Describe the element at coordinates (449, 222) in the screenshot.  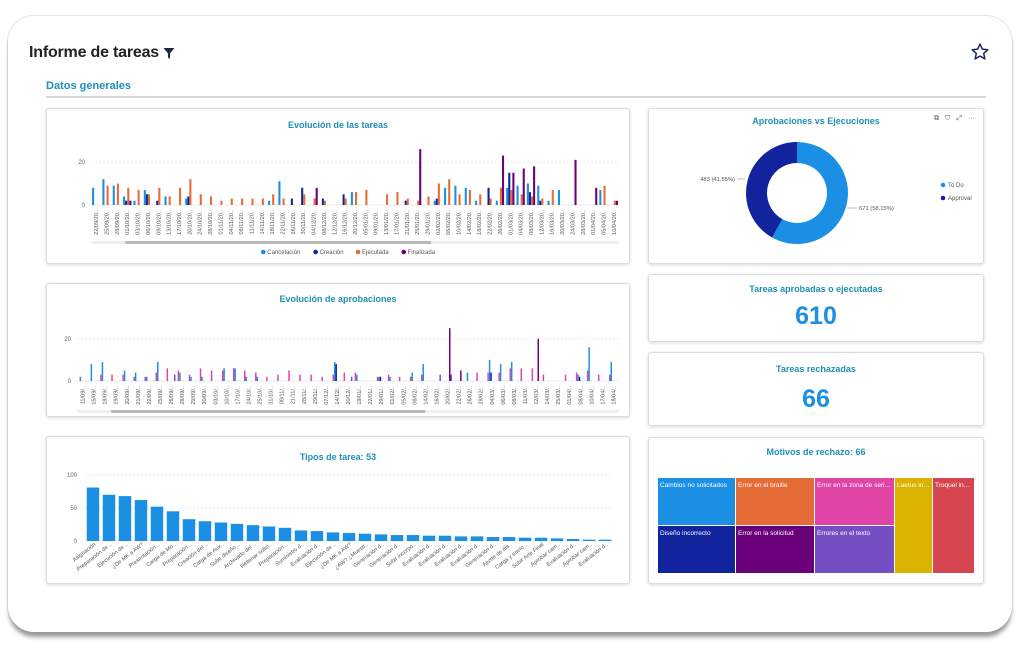
I see `x-tick-label: 06/02/20..` at that location.